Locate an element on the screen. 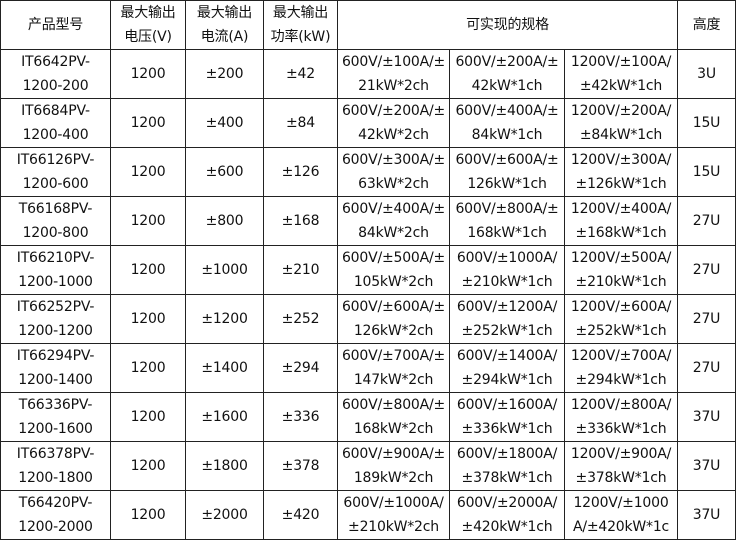  header-max-current: 最大输出 电流(A) is located at coordinates (224, 25).